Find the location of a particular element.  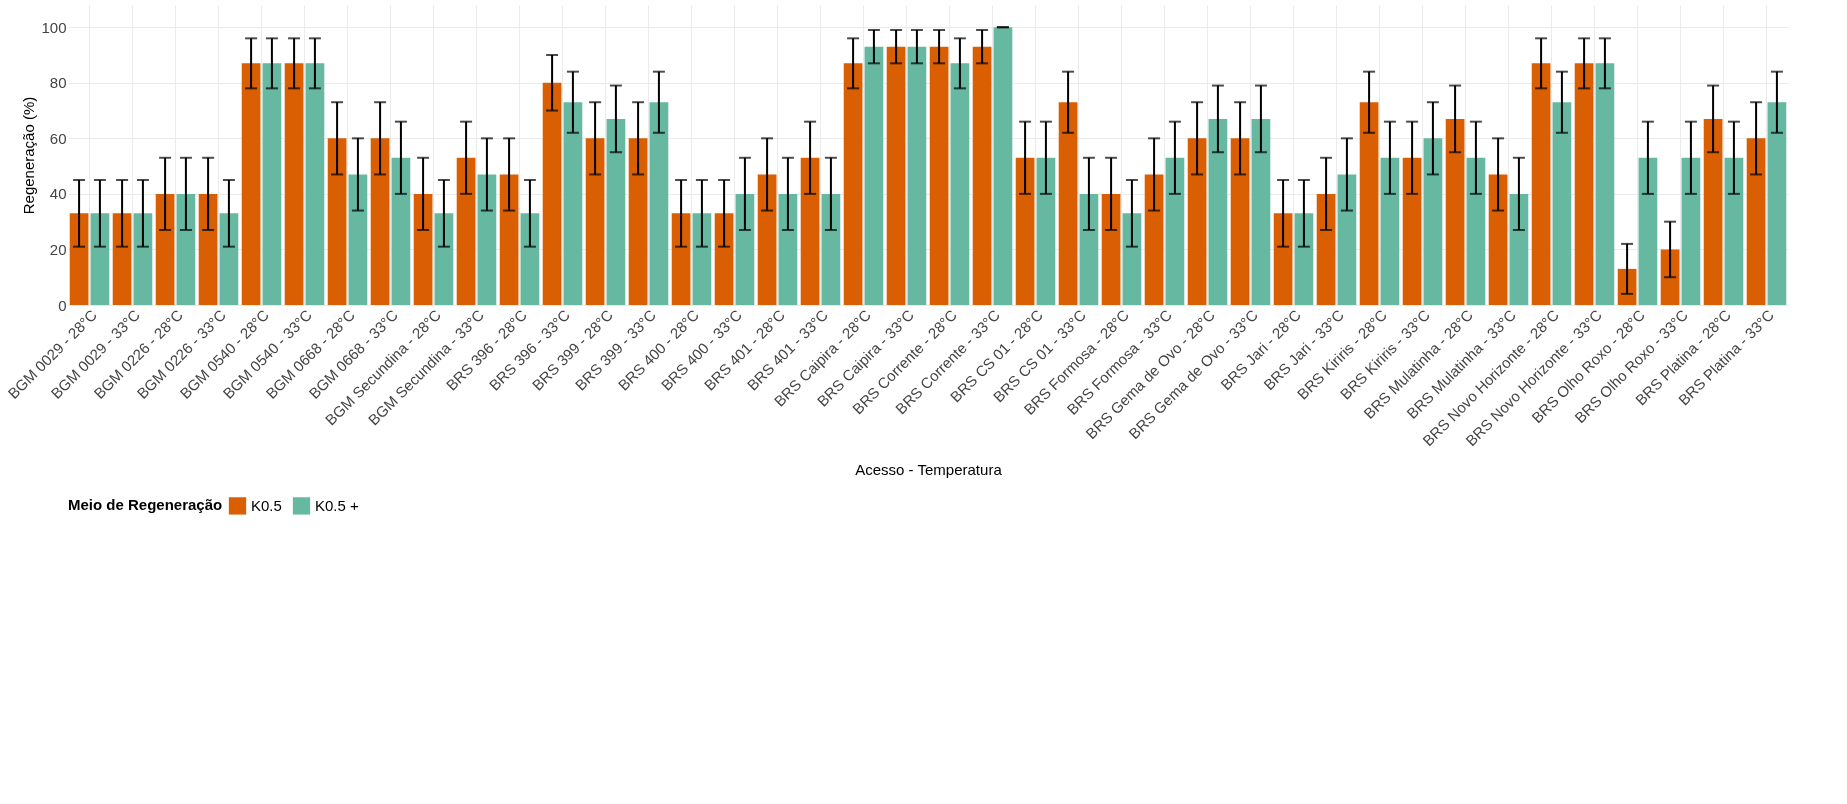

y-tick-label: 40 is located at coordinates (58, 194).